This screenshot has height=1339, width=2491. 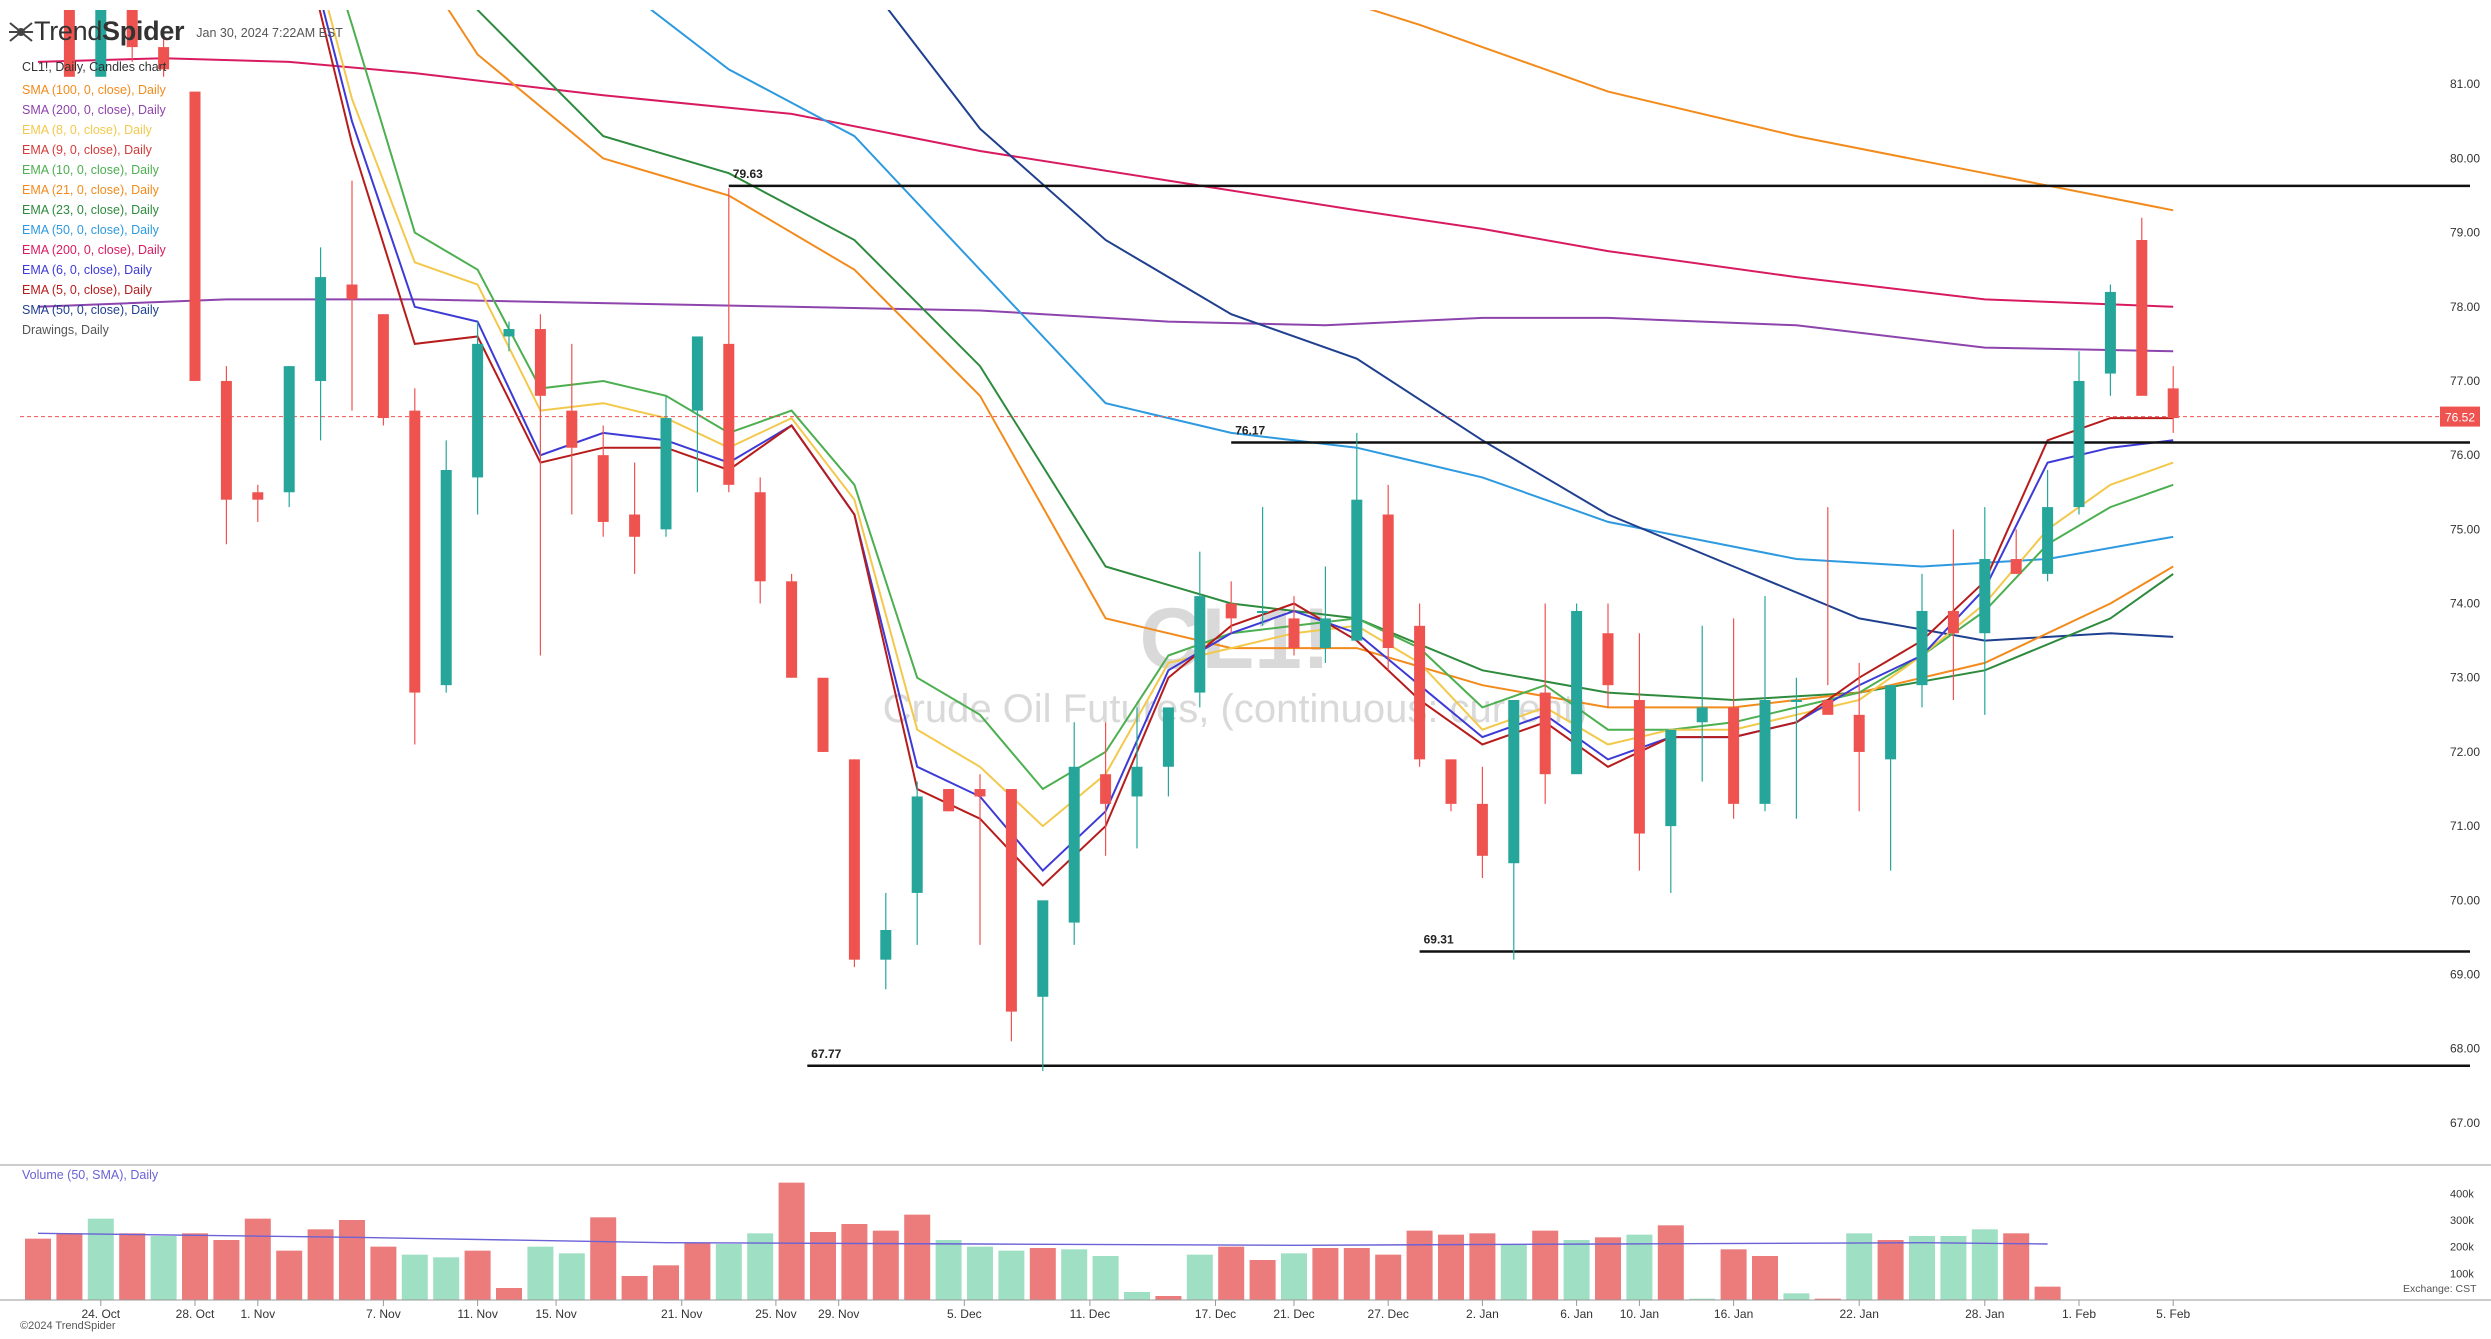 I want to click on legend-item: EMA (200, 0, close), Daily, so click(x=94, y=250).